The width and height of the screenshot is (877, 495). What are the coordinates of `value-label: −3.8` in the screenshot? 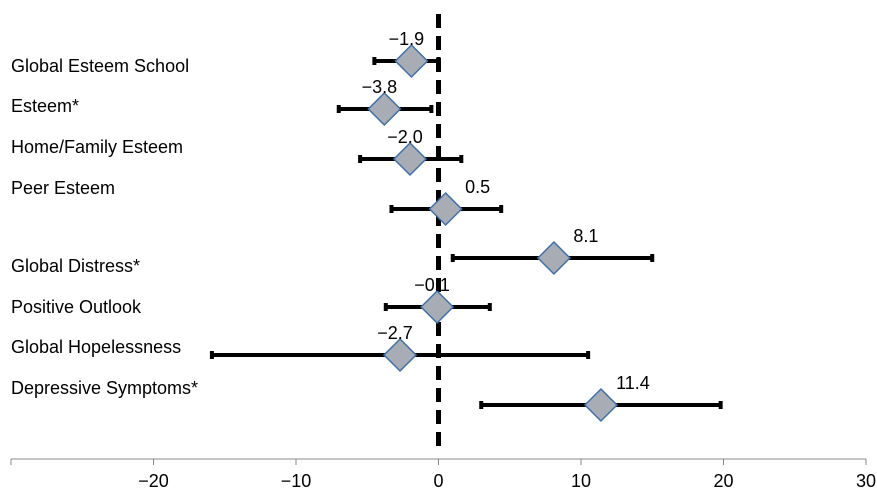 It's located at (380, 87).